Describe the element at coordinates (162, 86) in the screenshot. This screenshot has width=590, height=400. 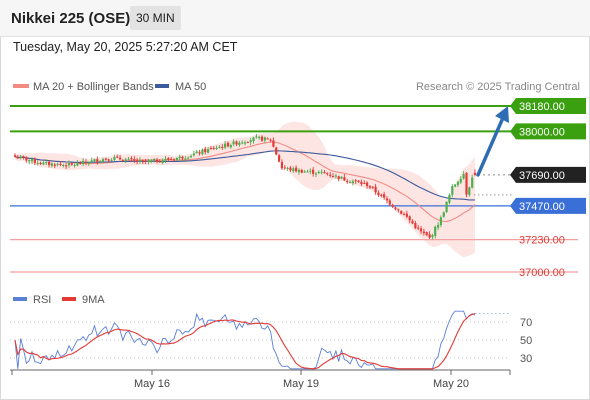
I see `legend-ma50-swatch` at that location.